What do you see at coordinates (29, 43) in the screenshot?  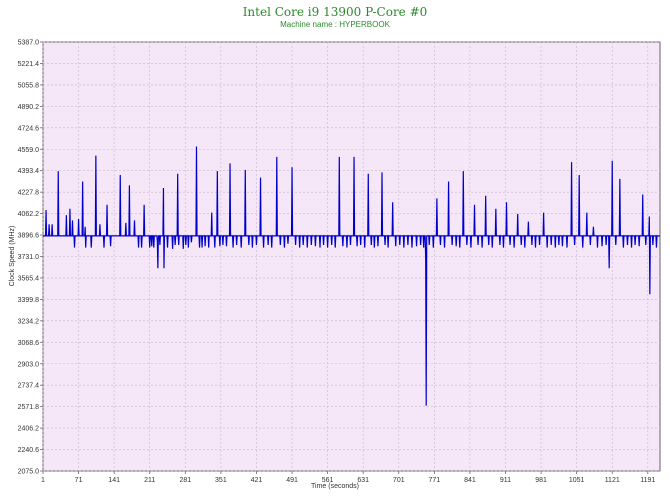 I see `y-tick-label: 5387.0` at bounding box center [29, 43].